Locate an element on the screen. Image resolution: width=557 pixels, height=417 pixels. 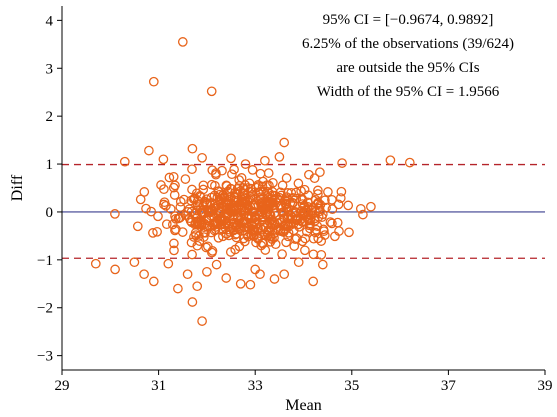
x-tick-label: 39 is located at coordinates (545, 386).